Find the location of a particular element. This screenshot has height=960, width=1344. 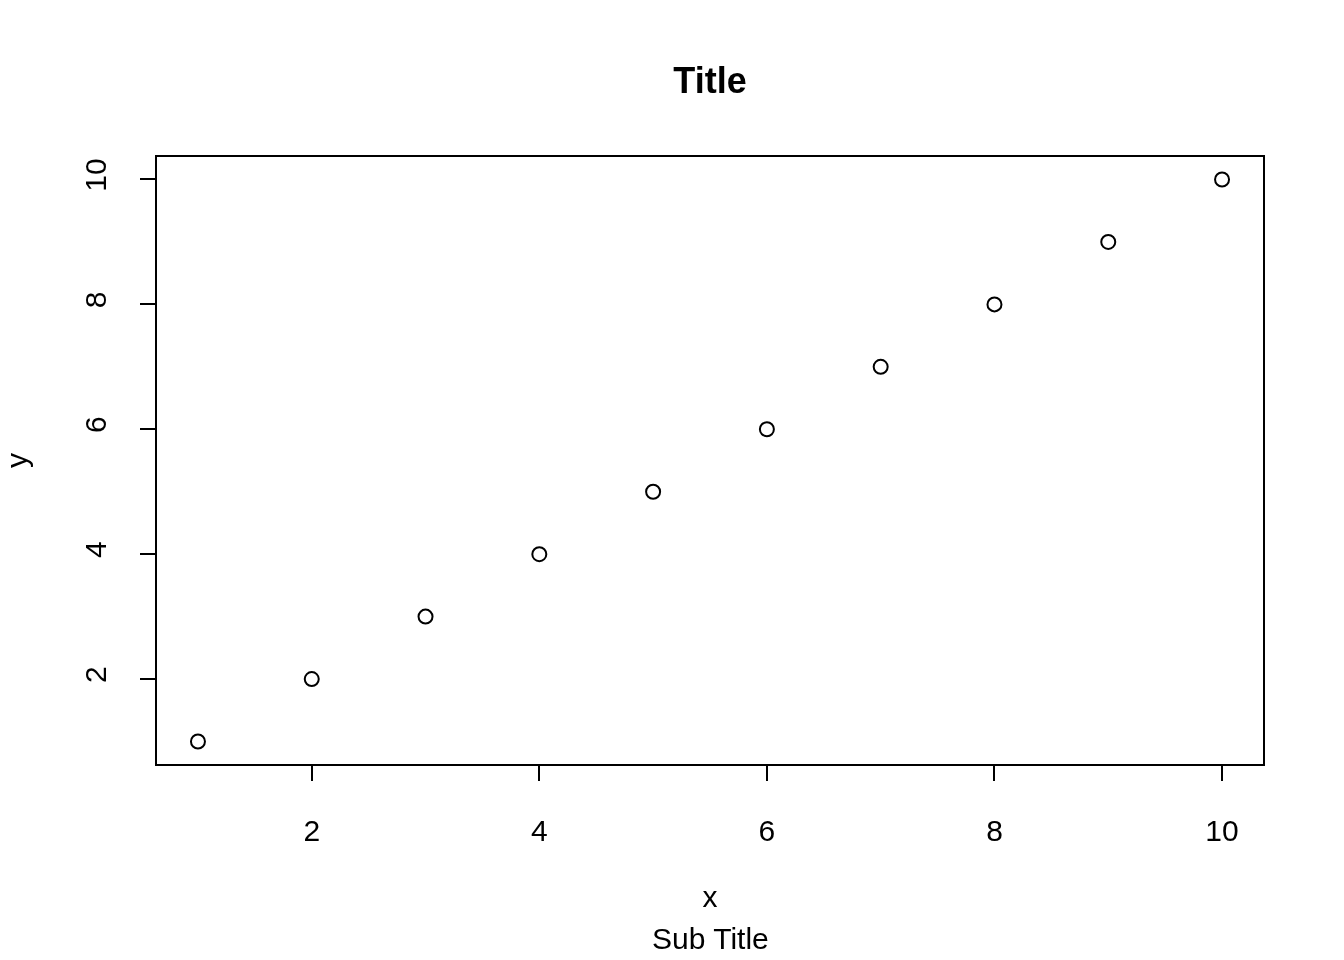

x-axis-title: x is located at coordinates (710, 896).